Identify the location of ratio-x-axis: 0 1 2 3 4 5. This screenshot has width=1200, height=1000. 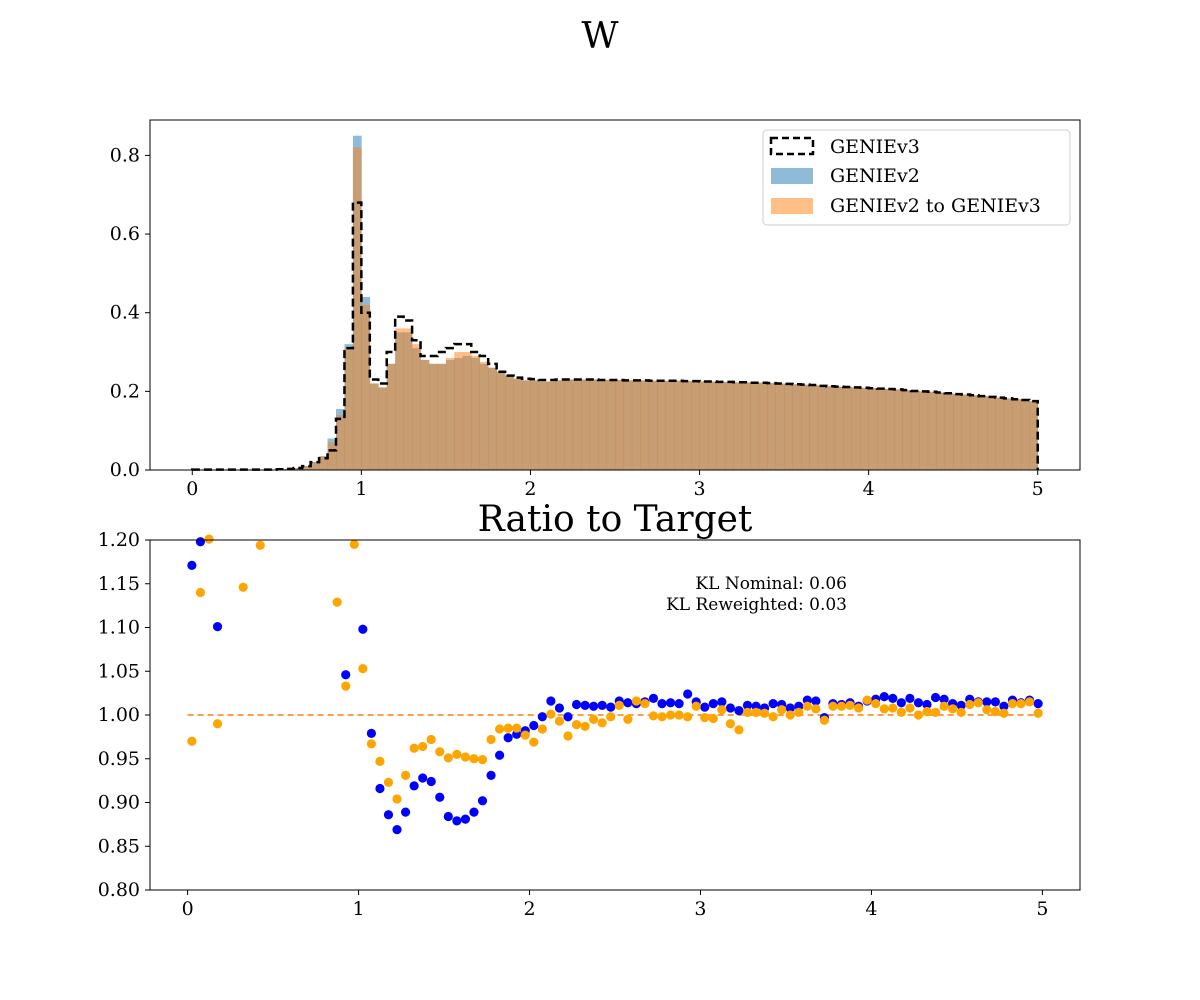
(615, 905).